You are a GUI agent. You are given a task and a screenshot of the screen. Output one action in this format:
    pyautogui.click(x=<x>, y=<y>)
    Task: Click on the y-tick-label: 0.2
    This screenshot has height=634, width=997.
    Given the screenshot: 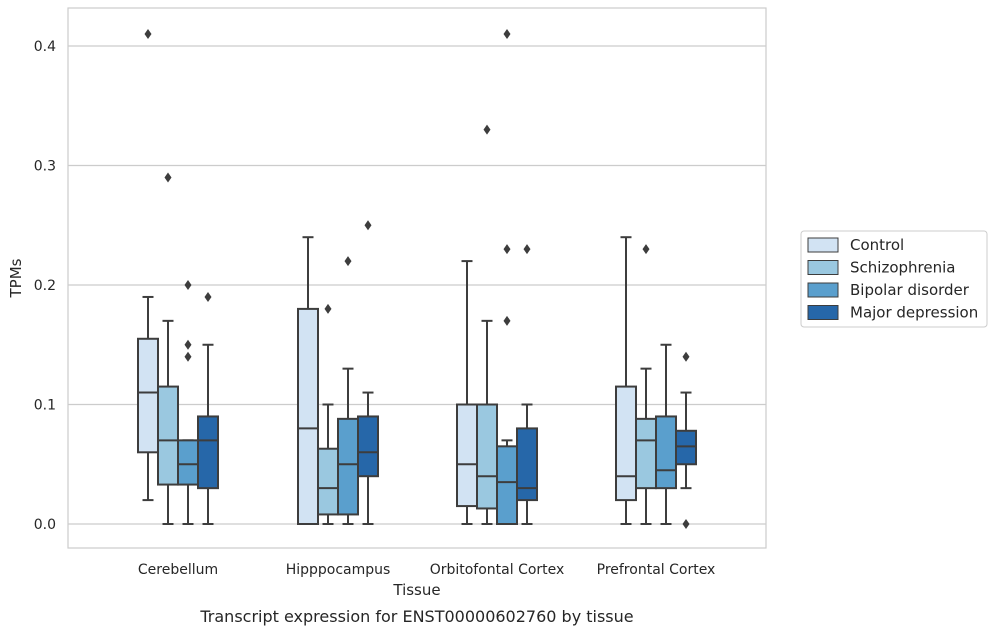 What is the action you would take?
    pyautogui.click(x=45, y=286)
    